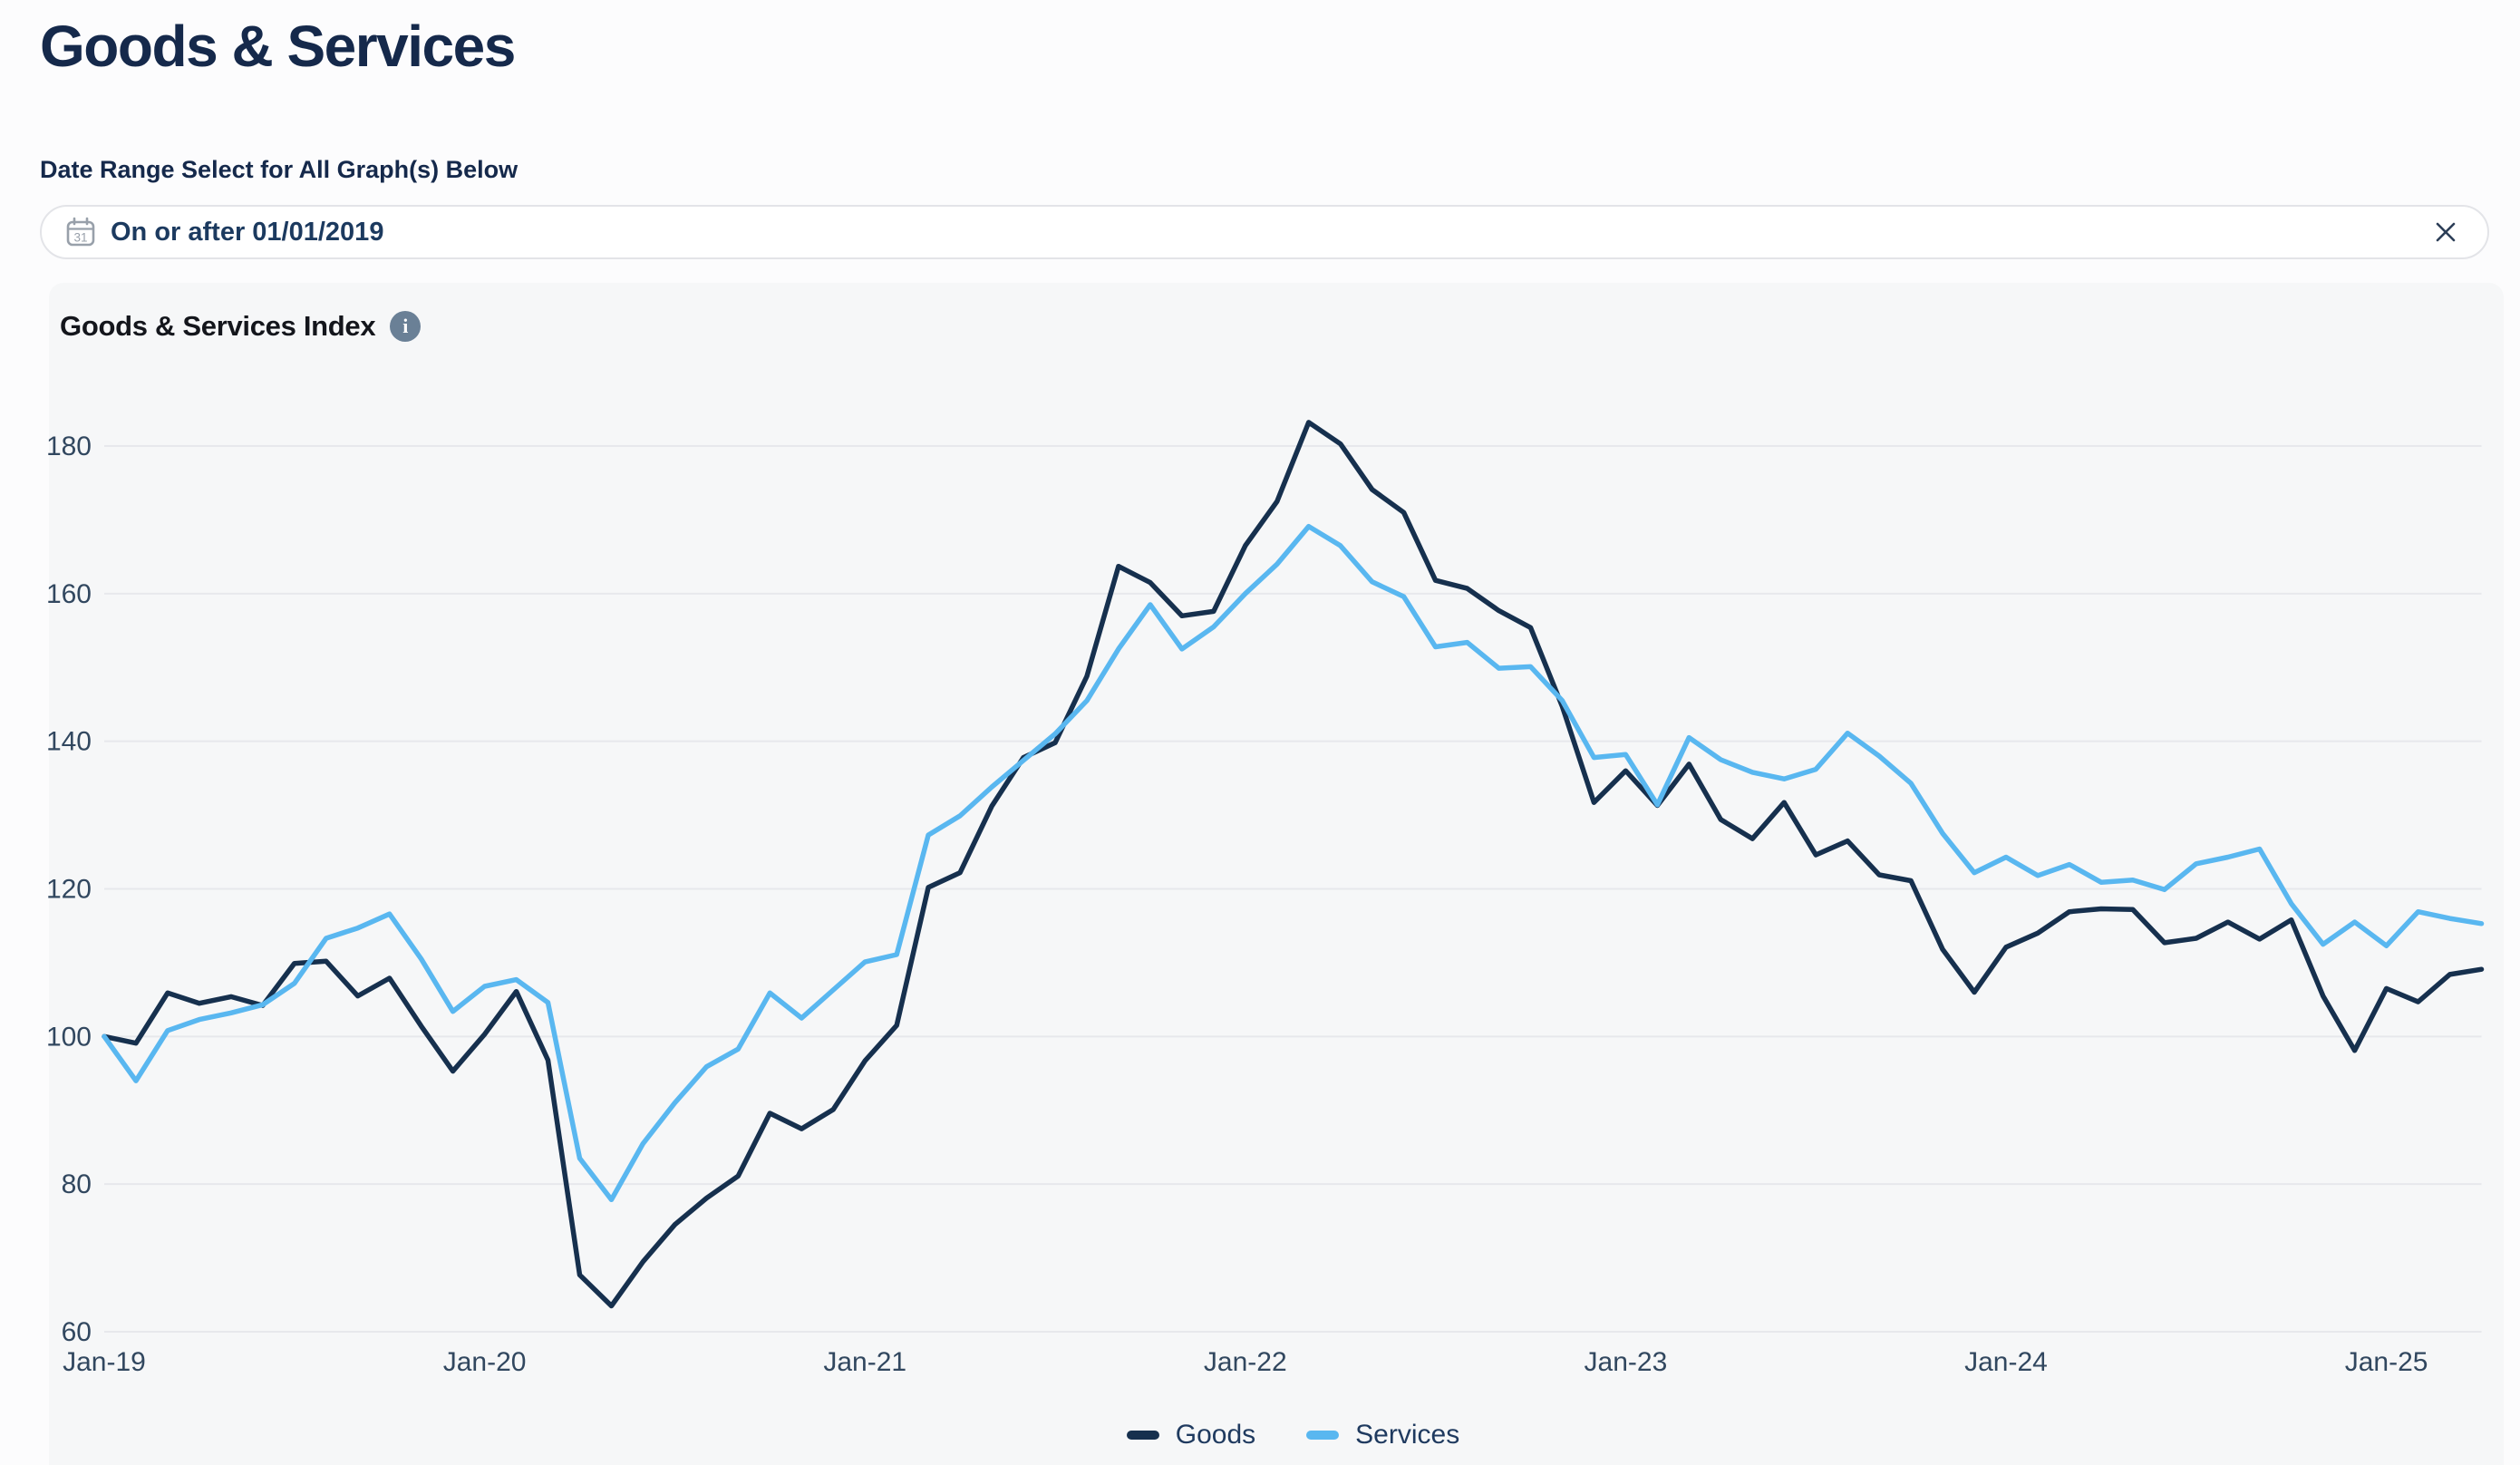 The height and width of the screenshot is (1465, 2520). I want to click on page-title: Goods & Services, so click(278, 46).